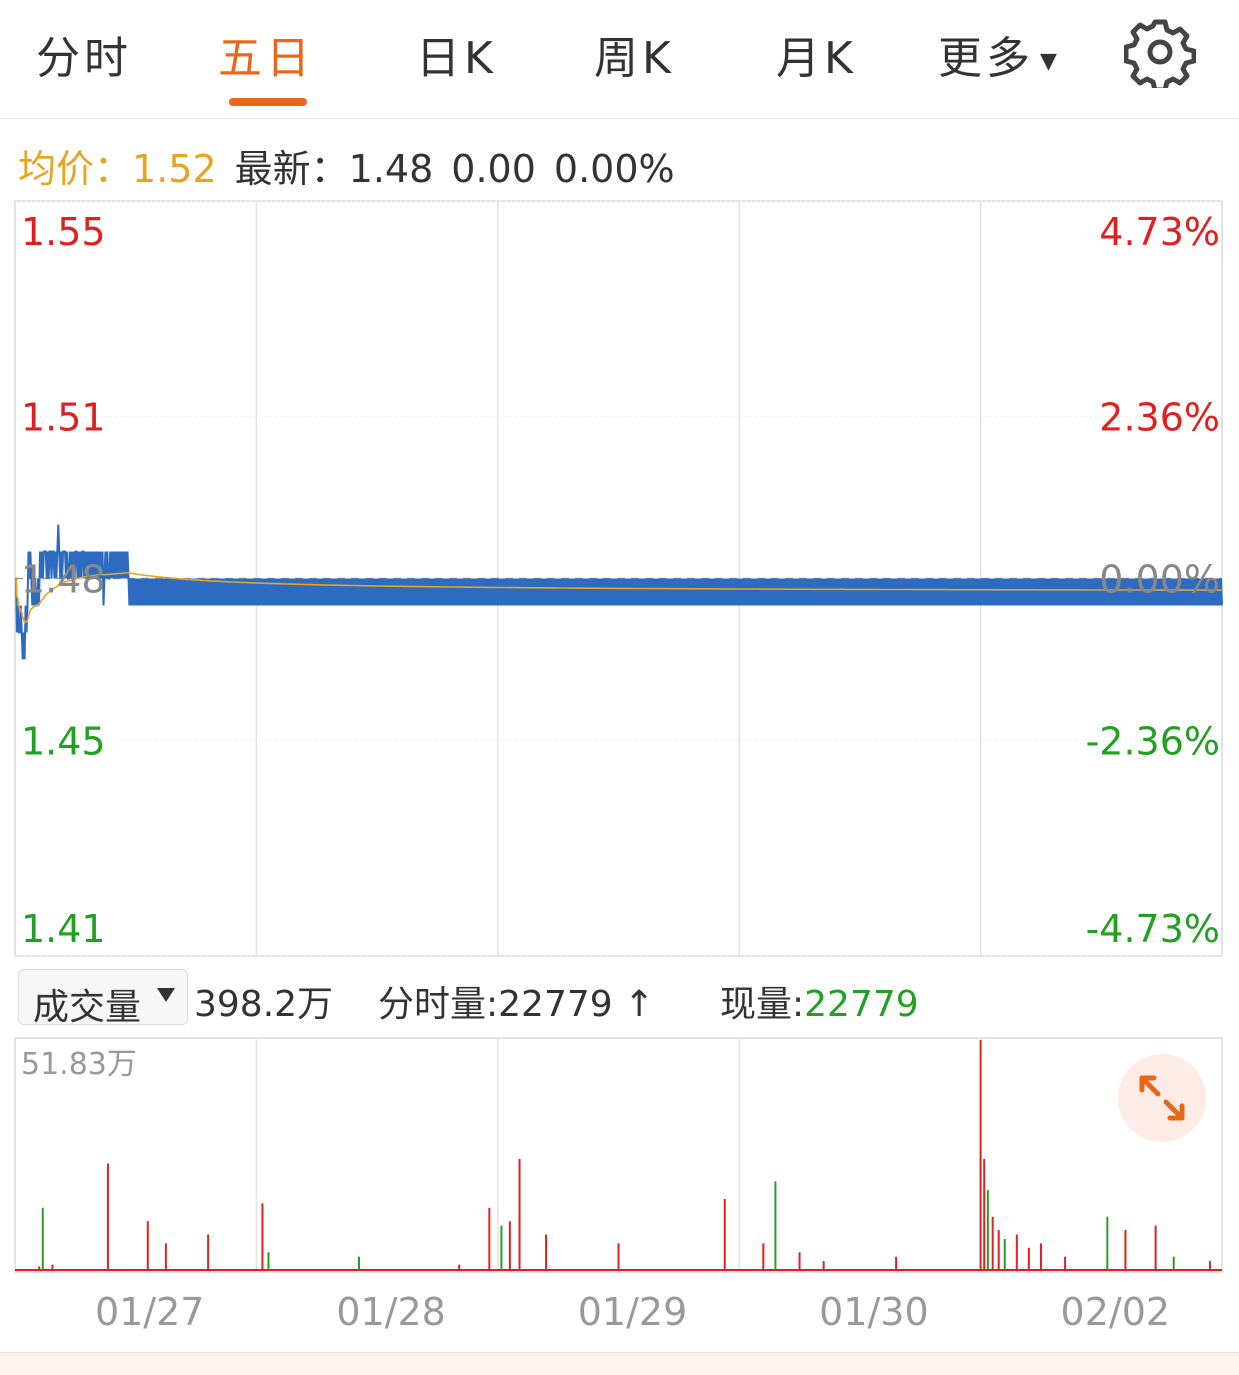  Describe the element at coordinates (874, 1312) in the screenshot. I see `x-day-label: 01/30` at that location.